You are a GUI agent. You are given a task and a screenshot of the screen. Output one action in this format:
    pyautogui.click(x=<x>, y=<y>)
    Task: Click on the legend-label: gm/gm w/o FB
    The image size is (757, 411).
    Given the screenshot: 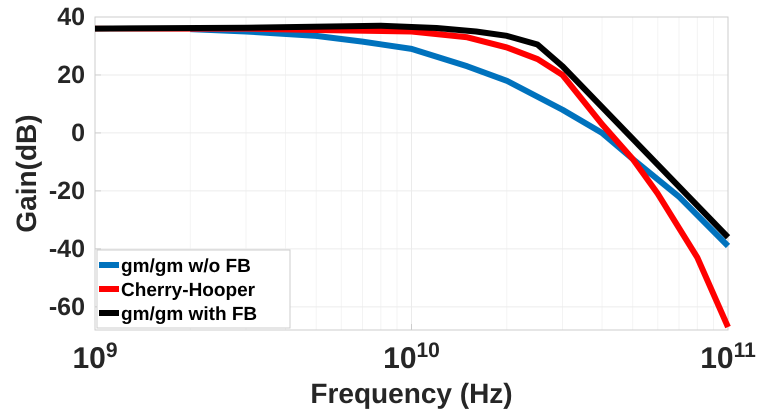 What is the action you would take?
    pyautogui.click(x=186, y=266)
    